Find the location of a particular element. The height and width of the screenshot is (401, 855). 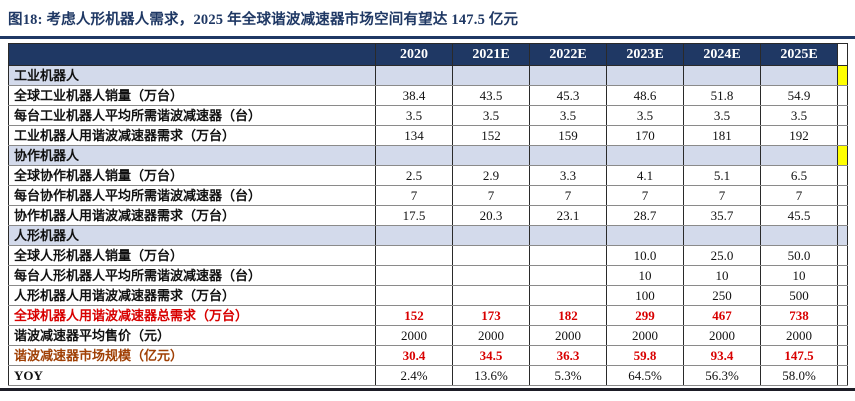

data-cell: 100 is located at coordinates (645, 295).